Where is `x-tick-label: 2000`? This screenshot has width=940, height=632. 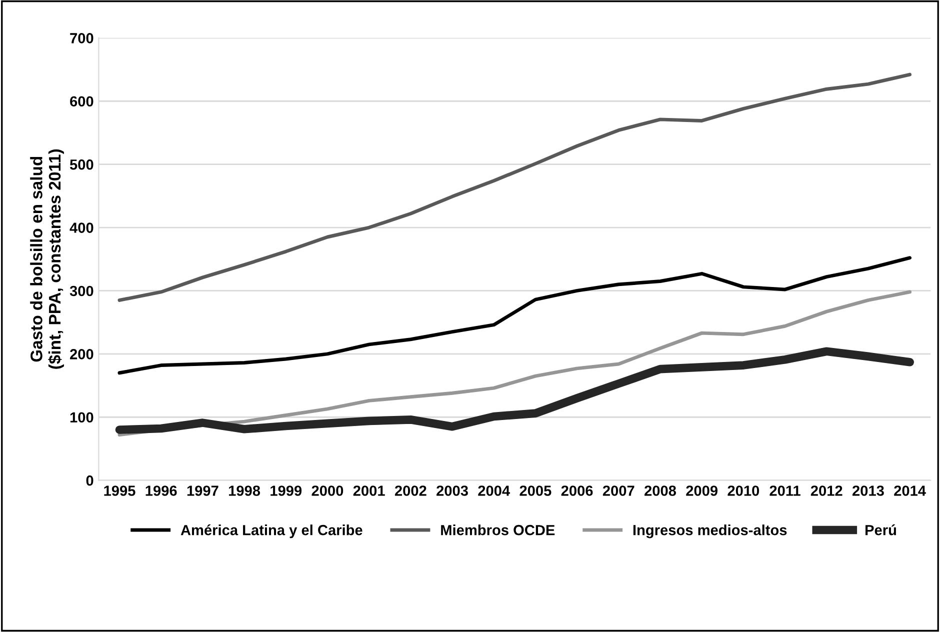
x-tick-label: 2000 is located at coordinates (328, 491).